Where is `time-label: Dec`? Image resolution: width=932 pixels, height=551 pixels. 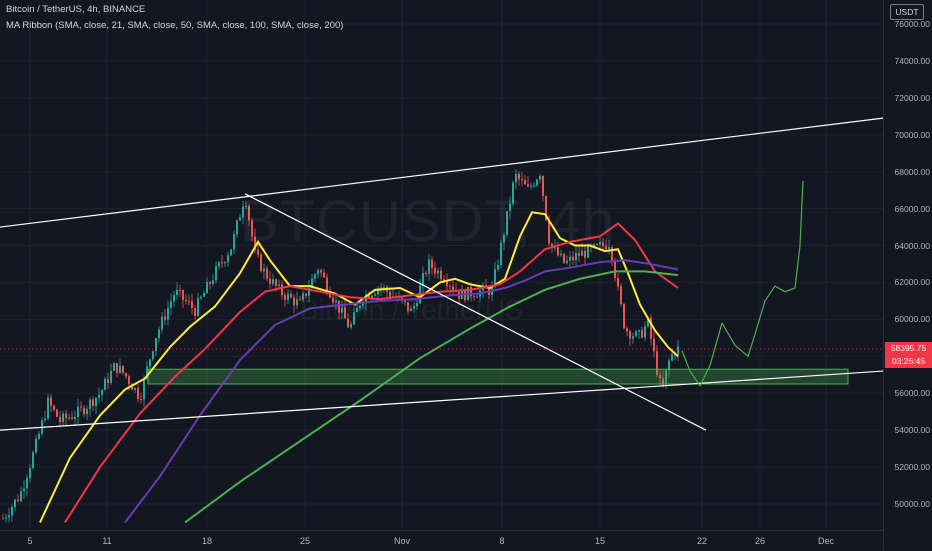
time-label: Dec is located at coordinates (826, 541).